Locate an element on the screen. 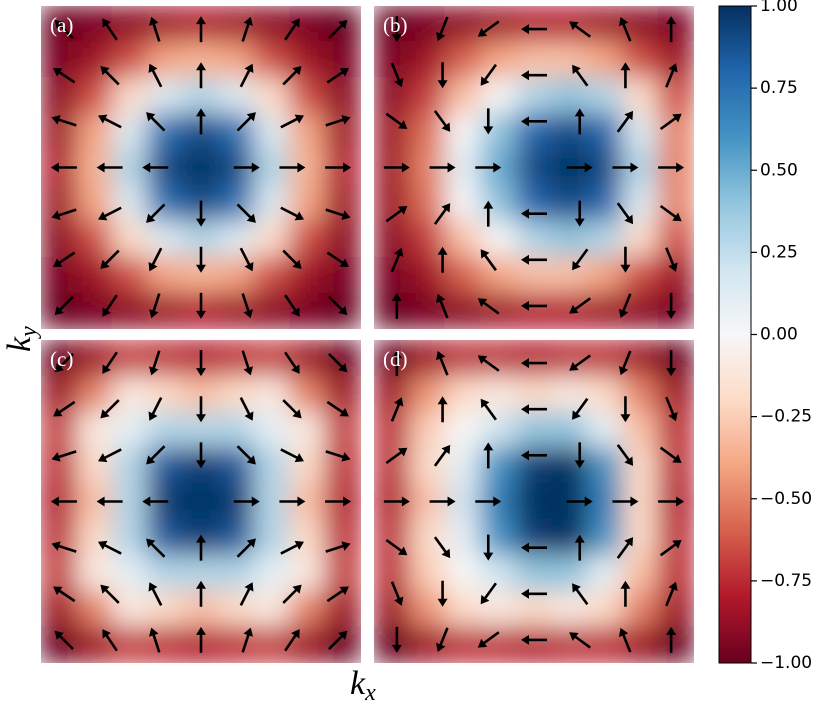  panel-label: (a) is located at coordinates (61, 25).